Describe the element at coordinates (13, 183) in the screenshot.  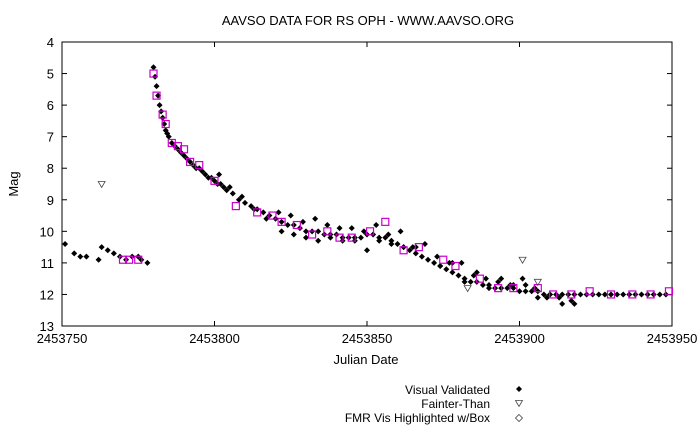
I see `y-axis-label: Mag` at that location.